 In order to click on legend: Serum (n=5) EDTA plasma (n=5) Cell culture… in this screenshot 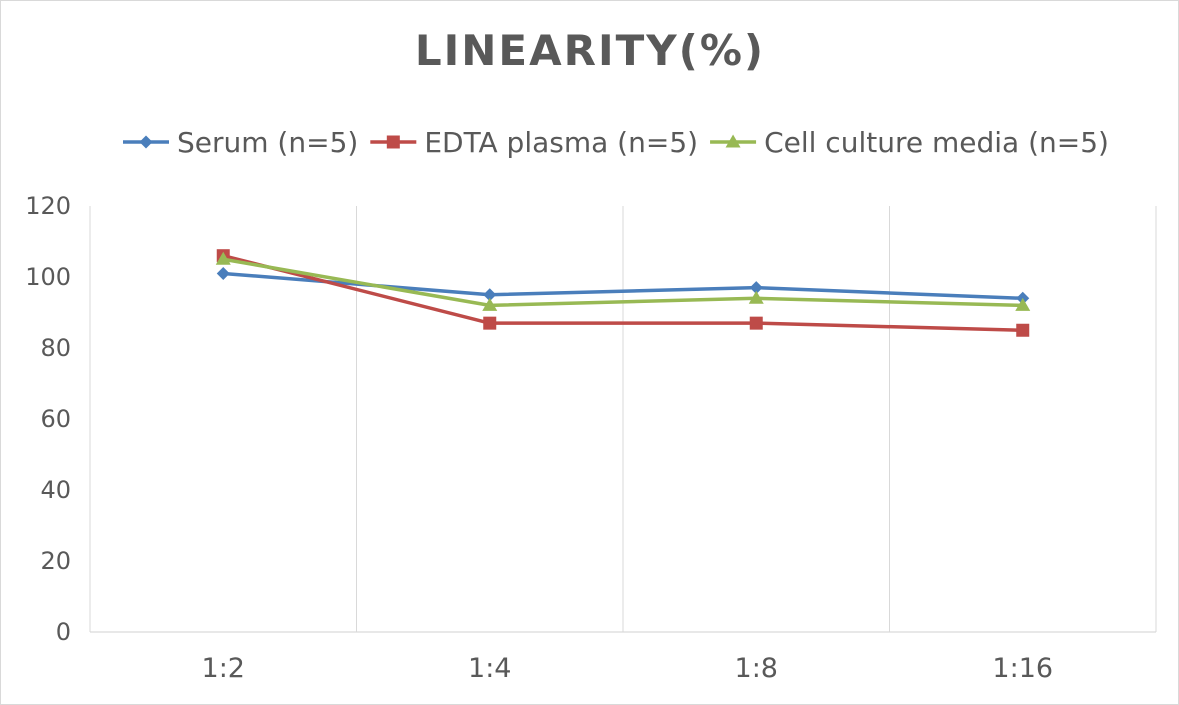, I will do `click(616, 142)`.